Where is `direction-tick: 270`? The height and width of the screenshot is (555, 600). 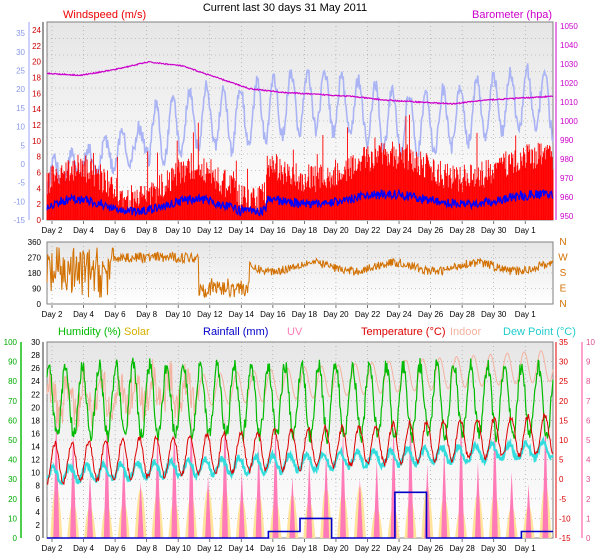 direction-tick: 270 is located at coordinates (35, 258).